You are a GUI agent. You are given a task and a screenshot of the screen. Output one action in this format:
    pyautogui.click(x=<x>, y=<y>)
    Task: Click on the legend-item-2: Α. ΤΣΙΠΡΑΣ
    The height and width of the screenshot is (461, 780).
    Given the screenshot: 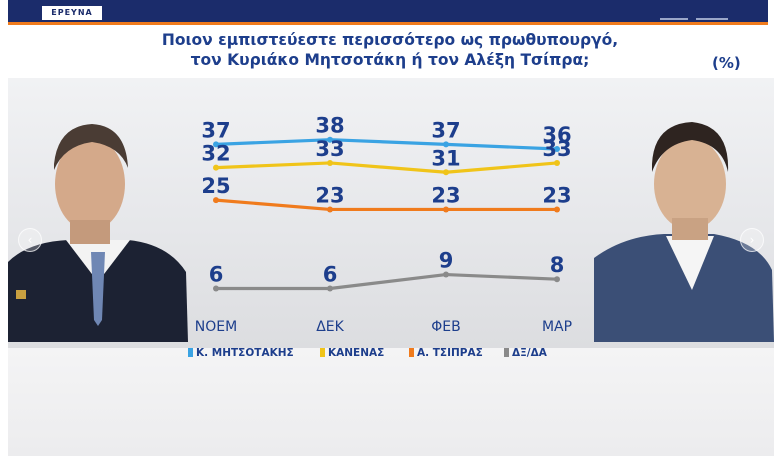 What is the action you would take?
    pyautogui.click(x=446, y=353)
    